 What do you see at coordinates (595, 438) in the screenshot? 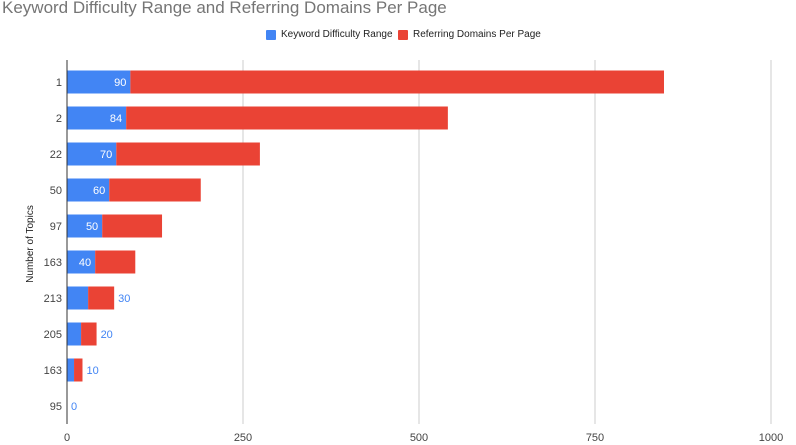
I see `x-tick-label: 750` at bounding box center [595, 438].